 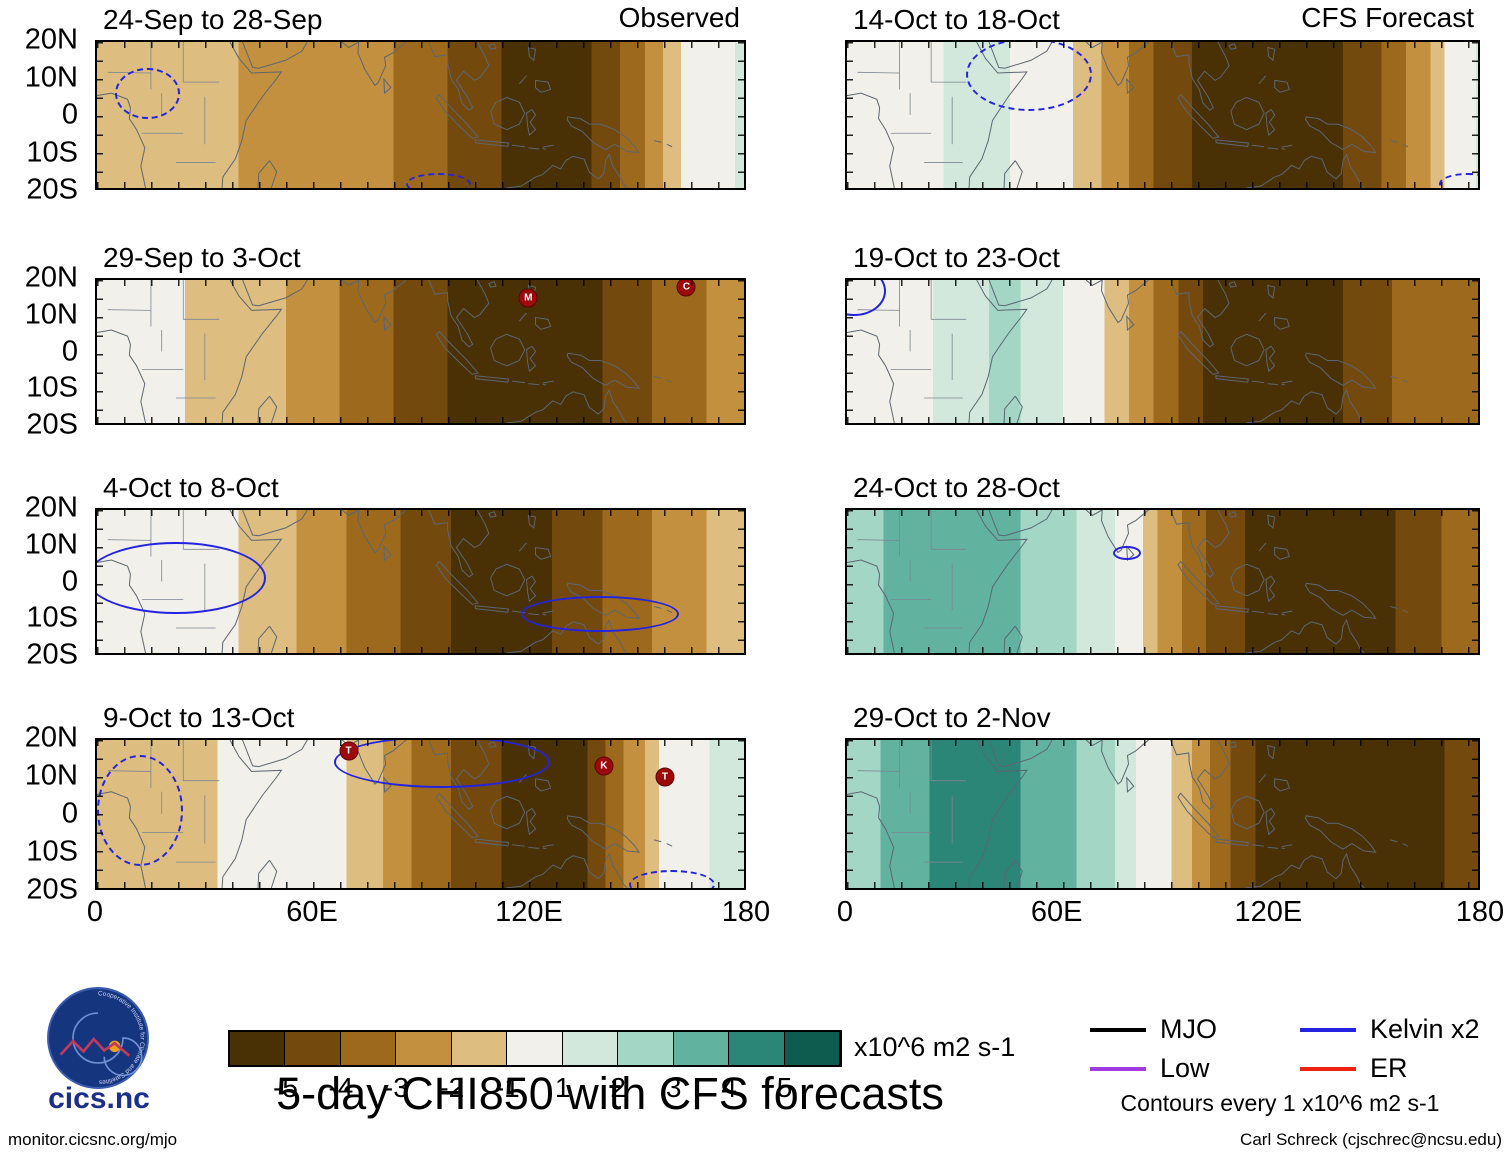 What do you see at coordinates (1280, 1103) in the screenshot?
I see `legend-contour-note: Contours every 1 x10^6 m2 s-1` at bounding box center [1280, 1103].